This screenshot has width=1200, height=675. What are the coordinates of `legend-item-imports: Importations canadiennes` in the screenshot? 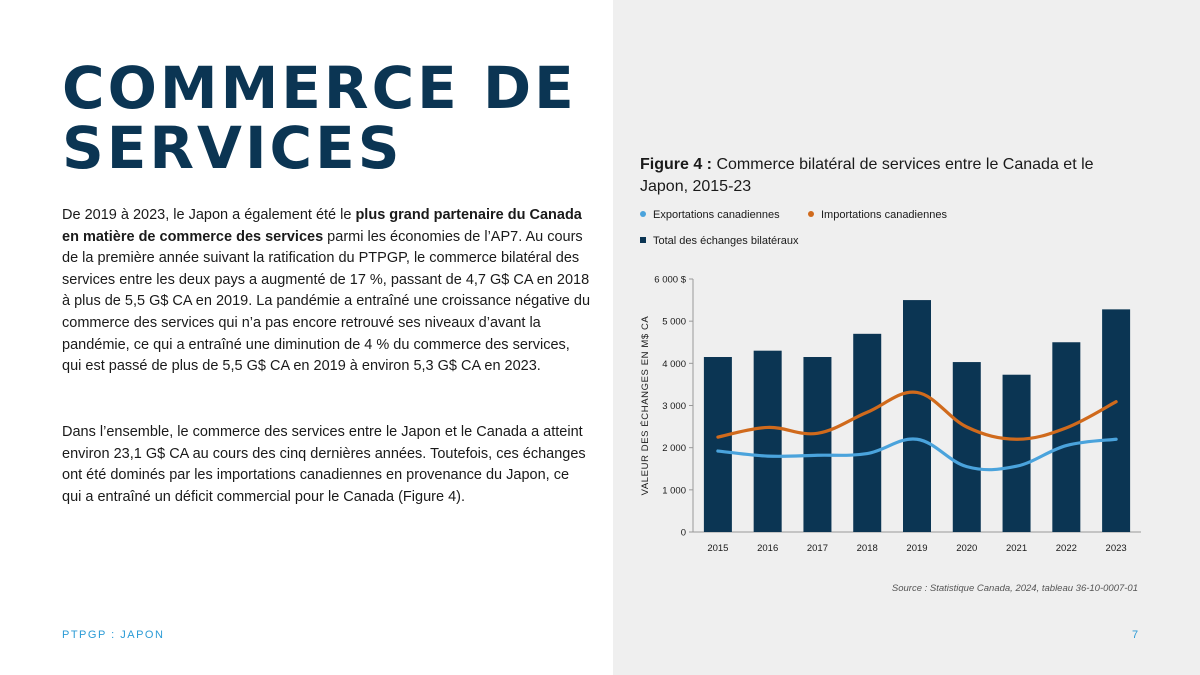 It's located at (877, 215).